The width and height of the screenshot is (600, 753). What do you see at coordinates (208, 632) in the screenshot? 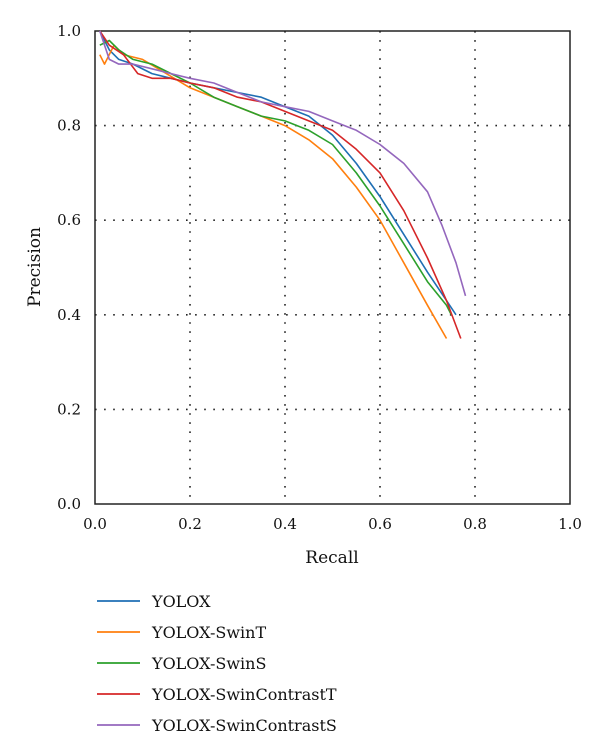
I see `legend-label: YOLOX-SwinT` at bounding box center [208, 632].